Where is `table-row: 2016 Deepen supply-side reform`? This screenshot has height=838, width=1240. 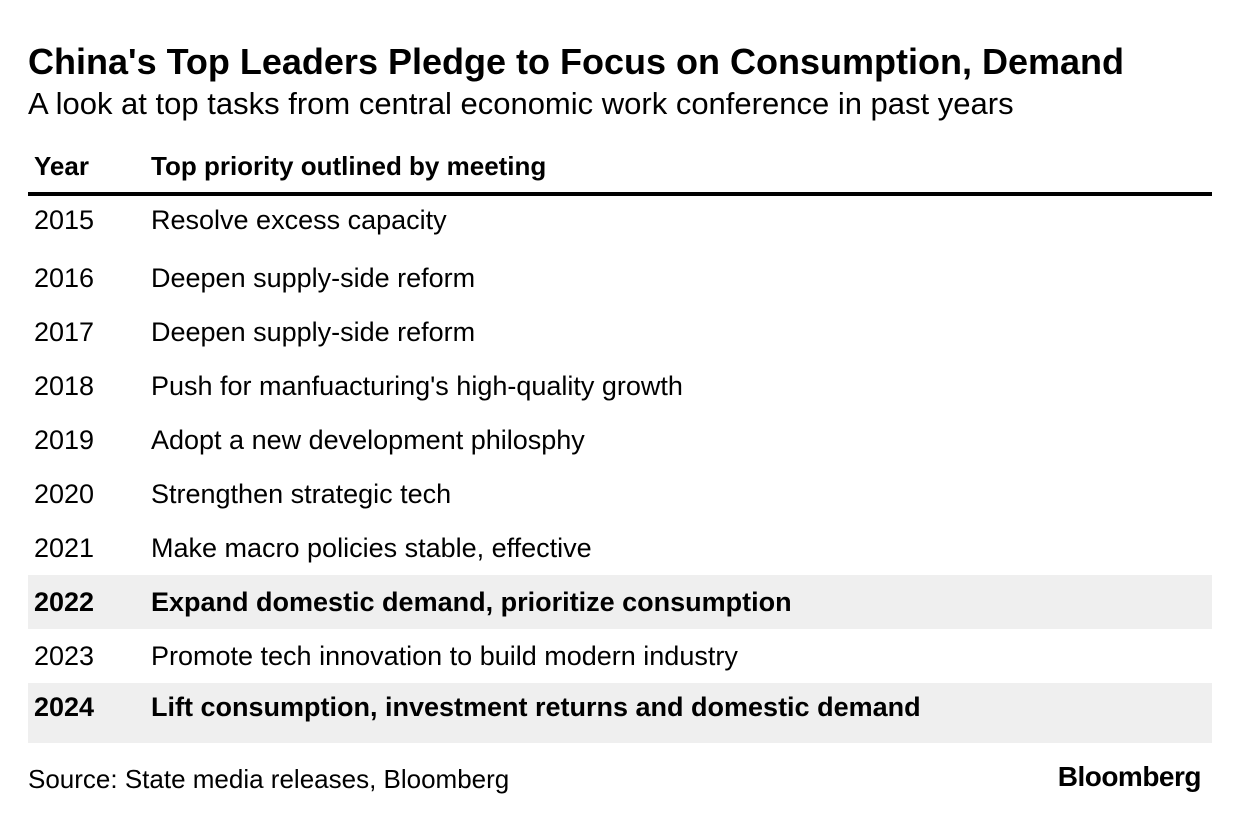
table-row: 2016 Deepen supply-side reform is located at coordinates (620, 278).